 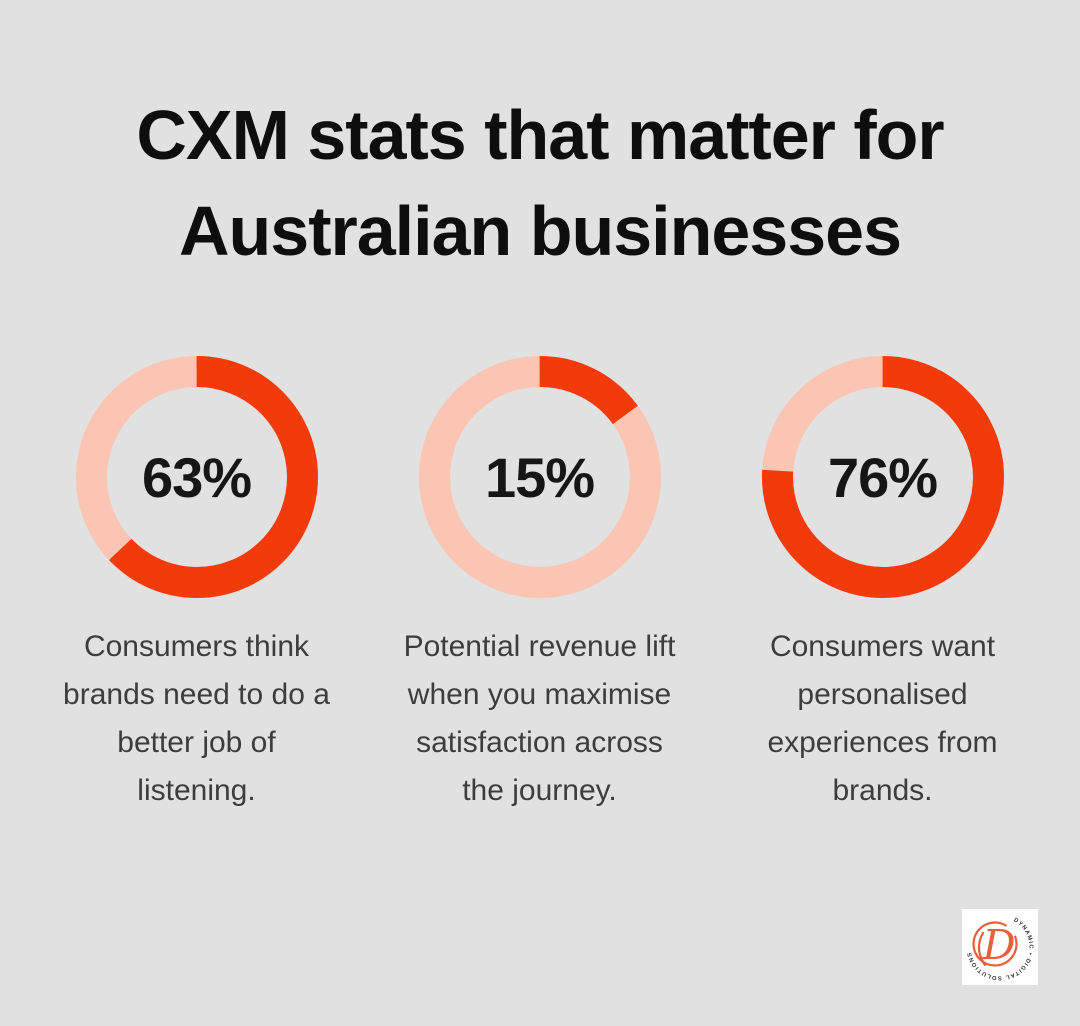 I want to click on logo-brush-circle, so click(x=995, y=944).